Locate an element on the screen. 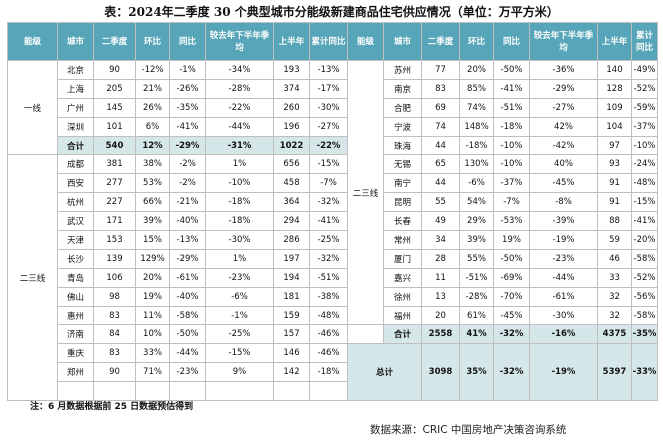 The height and width of the screenshot is (441, 663). tier23-total-cell: -35% is located at coordinates (644, 334).